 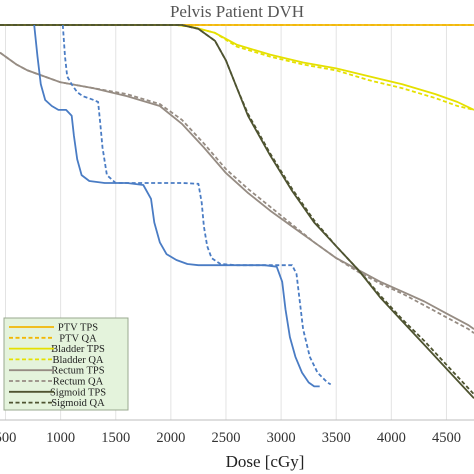 I want to click on chart-title: Pelvis Patient DVH, so click(x=237, y=11).